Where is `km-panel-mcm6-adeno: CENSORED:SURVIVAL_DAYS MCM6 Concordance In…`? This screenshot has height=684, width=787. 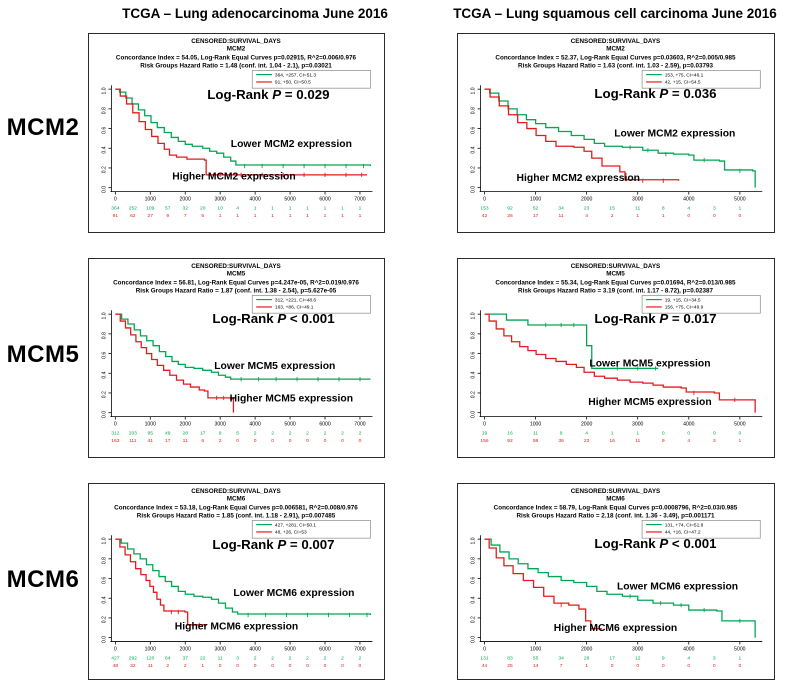
km-panel-mcm6-adeno: CENSORED:SURVIVAL_DAYS MCM6 Concordance In… is located at coordinates (236, 581).